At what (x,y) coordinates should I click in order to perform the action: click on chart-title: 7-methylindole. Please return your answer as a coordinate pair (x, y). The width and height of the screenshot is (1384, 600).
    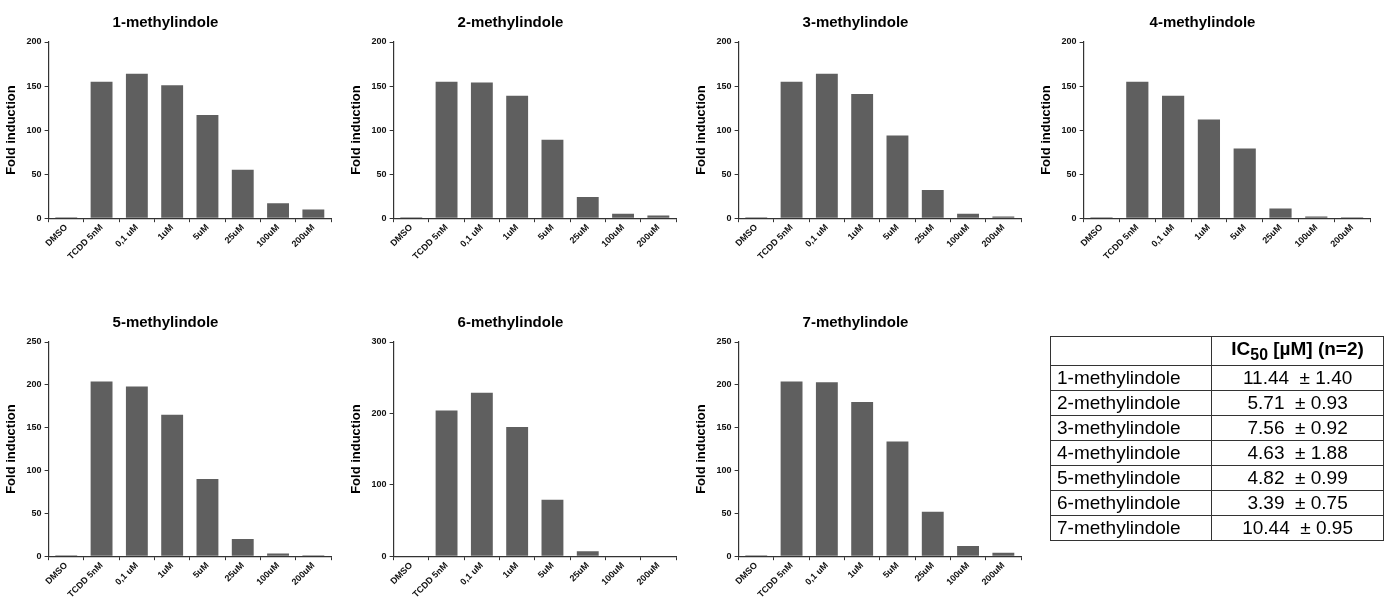
    Looking at the image, I should click on (855, 322).